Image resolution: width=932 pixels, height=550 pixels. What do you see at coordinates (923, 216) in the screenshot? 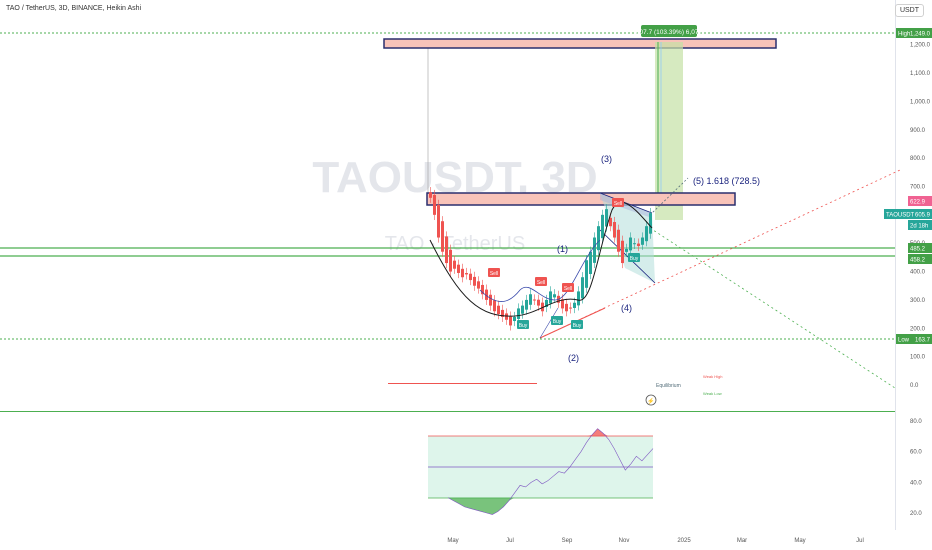
I see `svg-text: 605.9` at bounding box center [923, 216].